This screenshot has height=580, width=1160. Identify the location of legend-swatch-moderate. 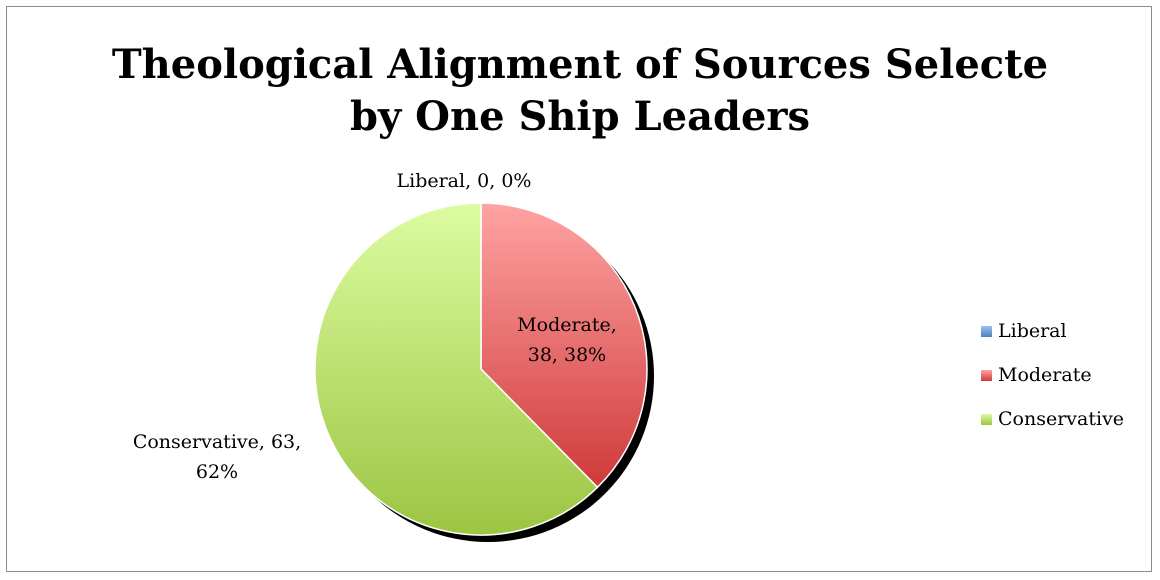
(986, 375).